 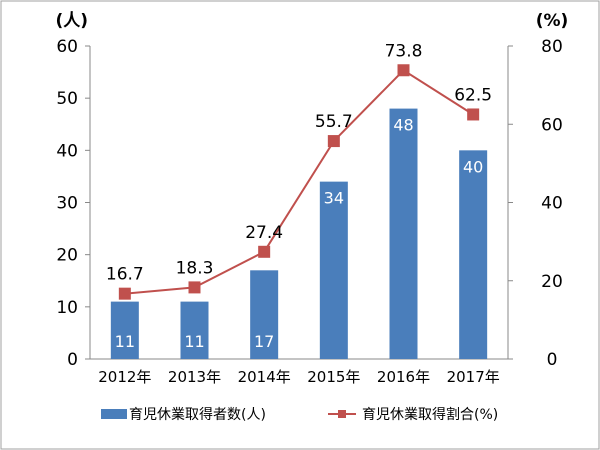 I want to click on bar-value-label: 17, so click(x=264, y=341).